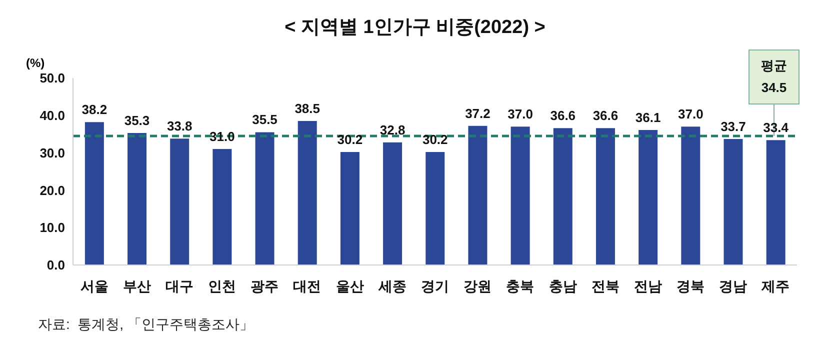  I want to click on x-tick-label: 강원, so click(478, 286).